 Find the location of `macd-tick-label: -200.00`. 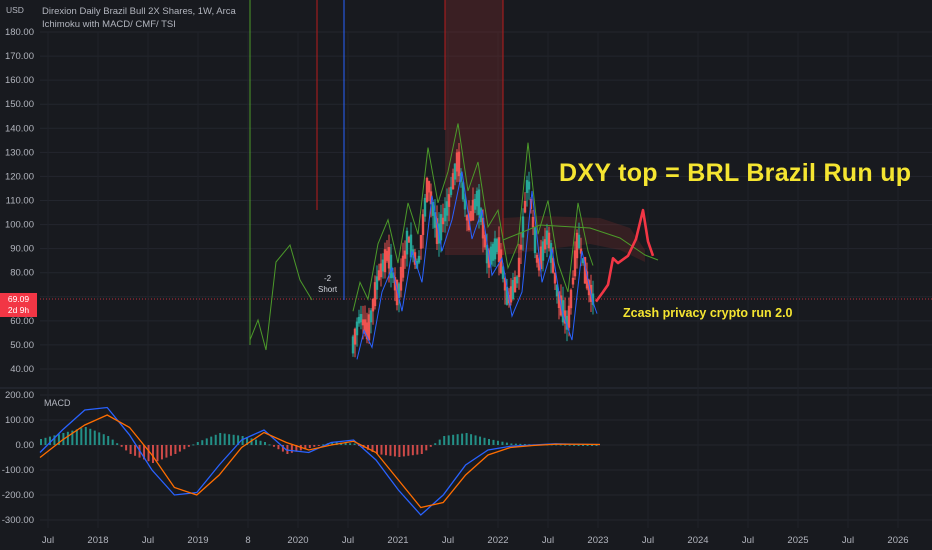

macd-tick-label: -200.00 is located at coordinates (18, 495).